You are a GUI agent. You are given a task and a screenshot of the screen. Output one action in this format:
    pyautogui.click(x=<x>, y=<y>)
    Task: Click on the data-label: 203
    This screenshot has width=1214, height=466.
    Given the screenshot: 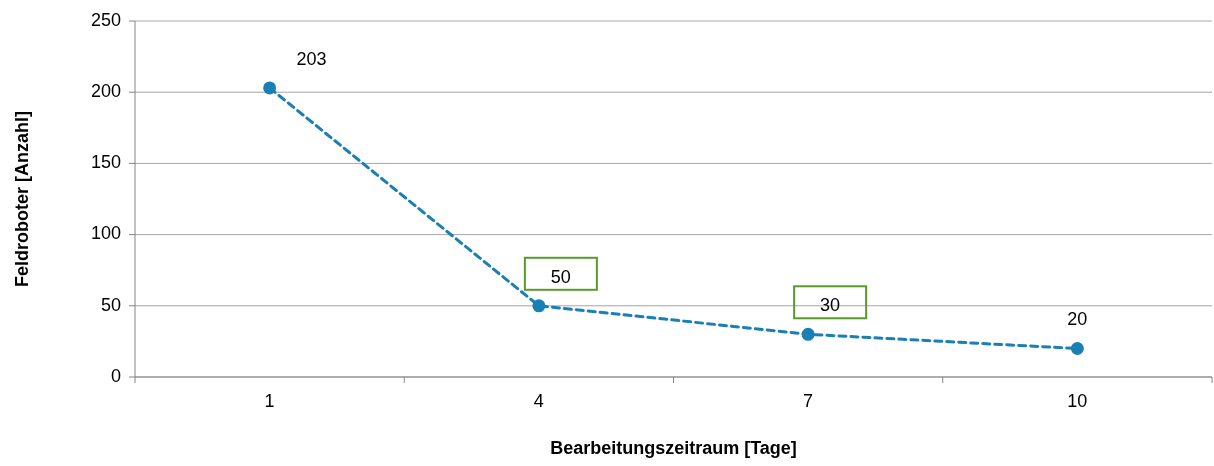 What is the action you would take?
    pyautogui.click(x=311, y=58)
    